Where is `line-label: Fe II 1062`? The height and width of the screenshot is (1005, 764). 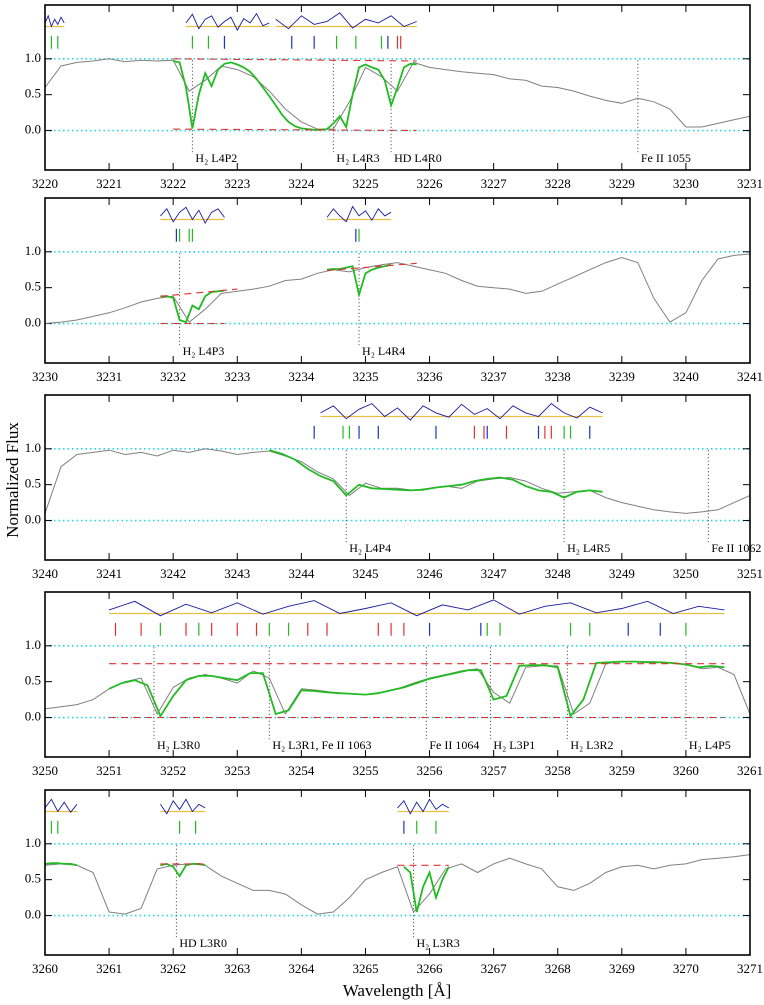 line-label: Fe II 1062 is located at coordinates (736, 548).